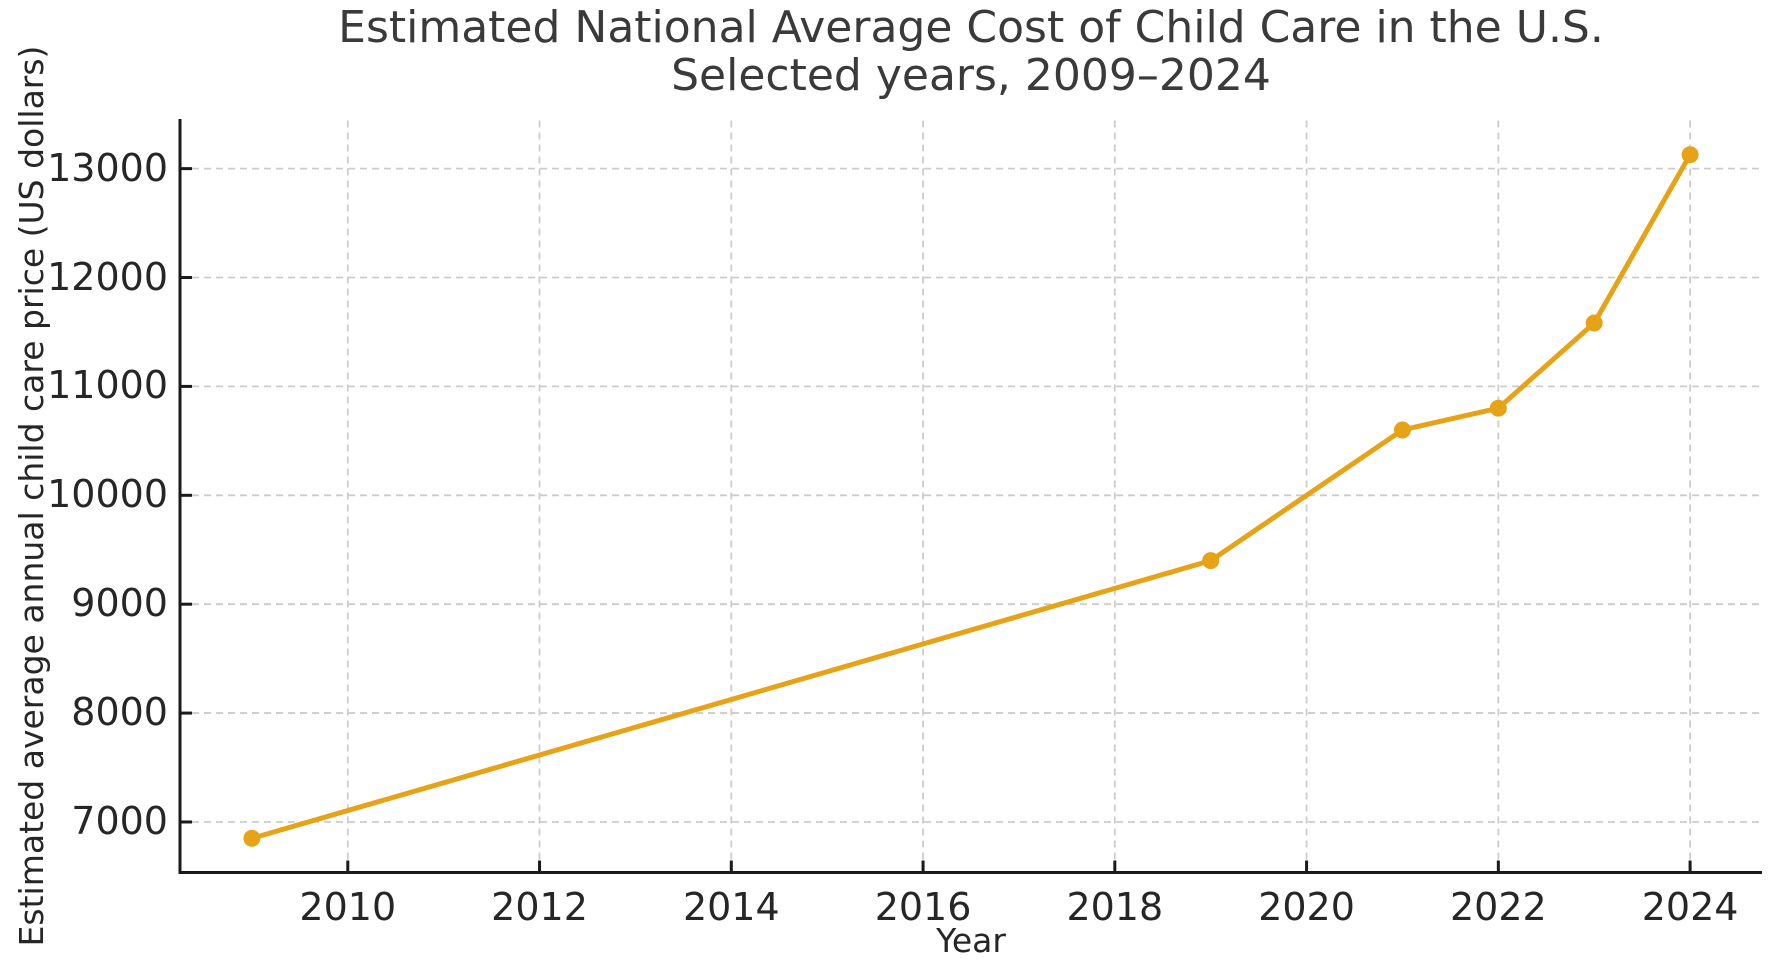 The width and height of the screenshot is (1780, 980). I want to click on x-tick-label-2024: 2024, so click(1690, 906).